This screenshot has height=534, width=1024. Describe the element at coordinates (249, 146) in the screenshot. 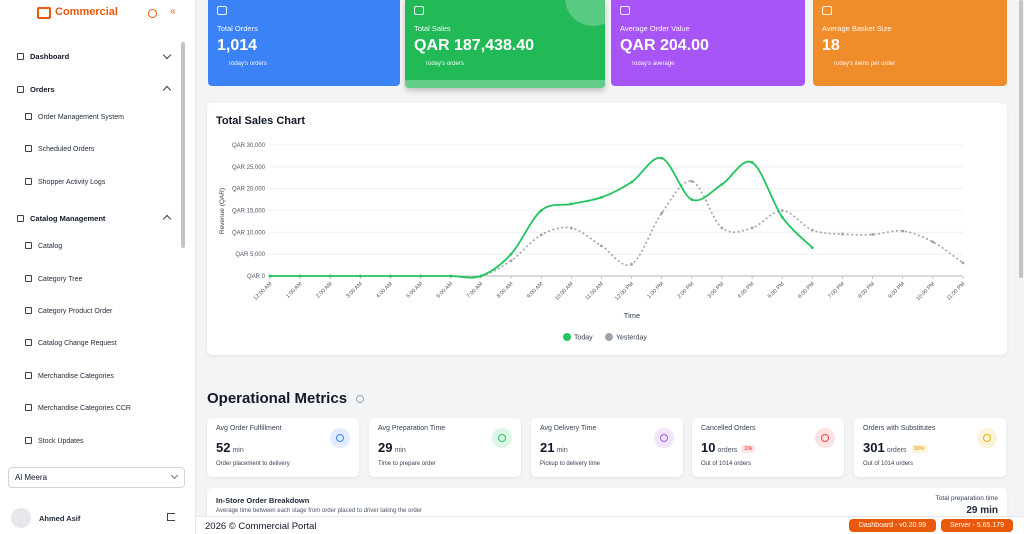

I see `y-tick-label: QAR 30,000` at that location.